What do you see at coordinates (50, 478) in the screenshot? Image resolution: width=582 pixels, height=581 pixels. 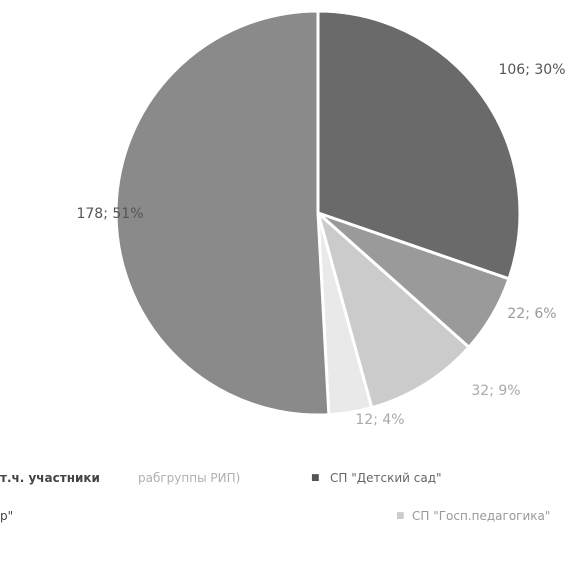 I see `legend-text-1: т.ч. участники` at bounding box center [50, 478].